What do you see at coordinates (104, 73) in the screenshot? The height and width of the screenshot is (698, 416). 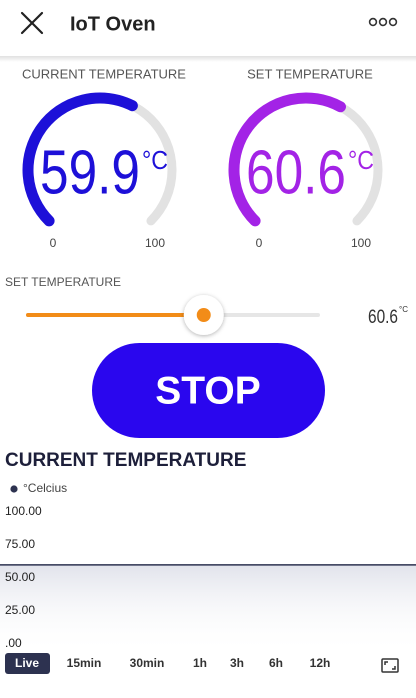 I see `gauge-label: CURRENT TEMPERATURE` at bounding box center [104, 73].